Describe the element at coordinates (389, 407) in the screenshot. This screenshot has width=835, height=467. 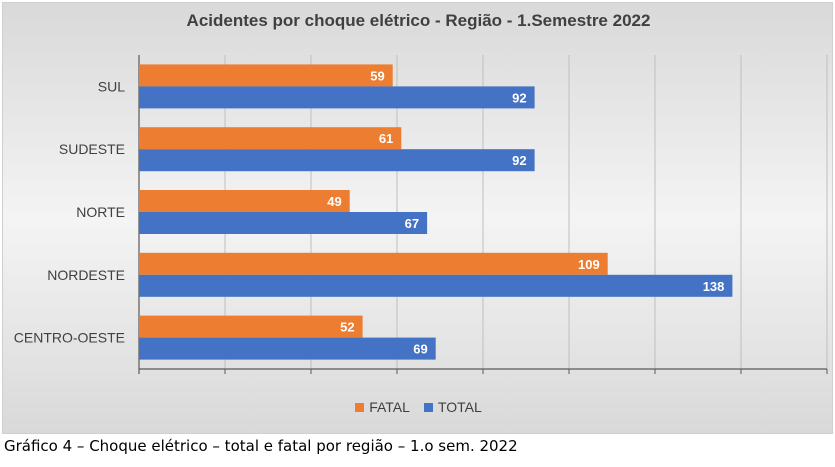
I see `legend-label: FATAL` at that location.